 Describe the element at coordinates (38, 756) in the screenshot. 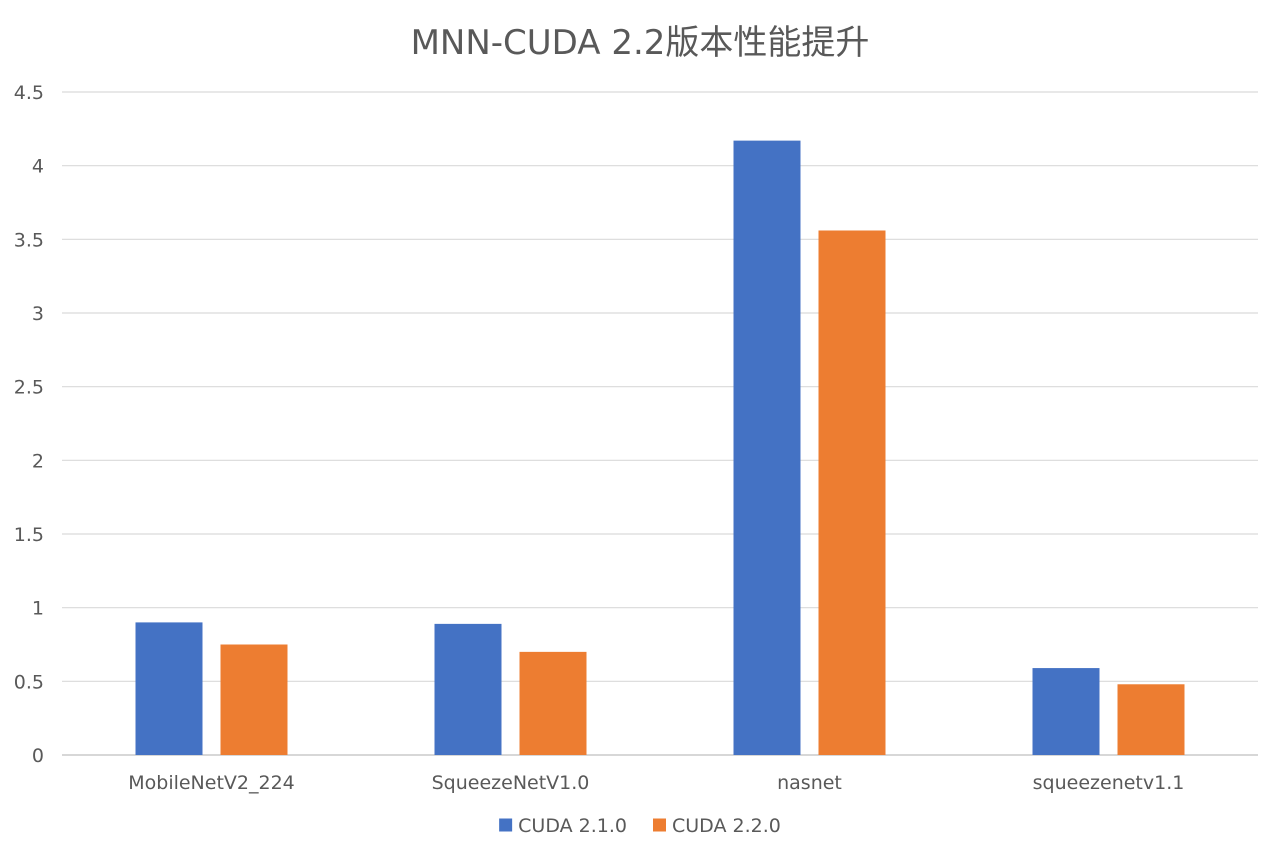

I see `y-tick-label: 0` at that location.